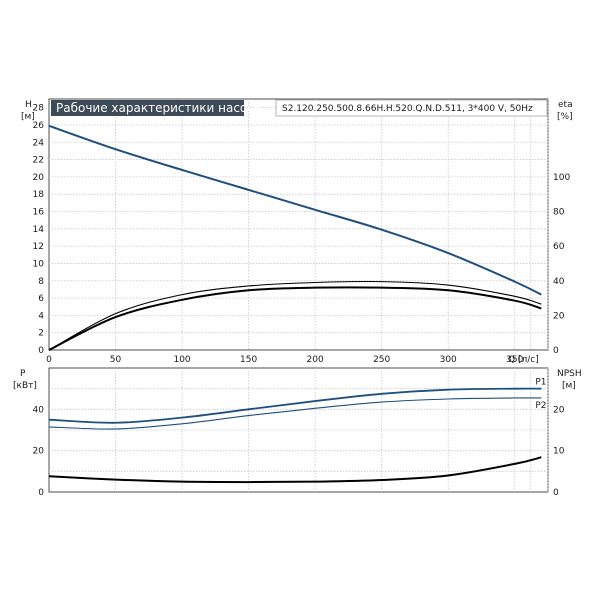  Describe the element at coordinates (39, 230) in the screenshot. I see `y-left-tick-label: 14` at that location.